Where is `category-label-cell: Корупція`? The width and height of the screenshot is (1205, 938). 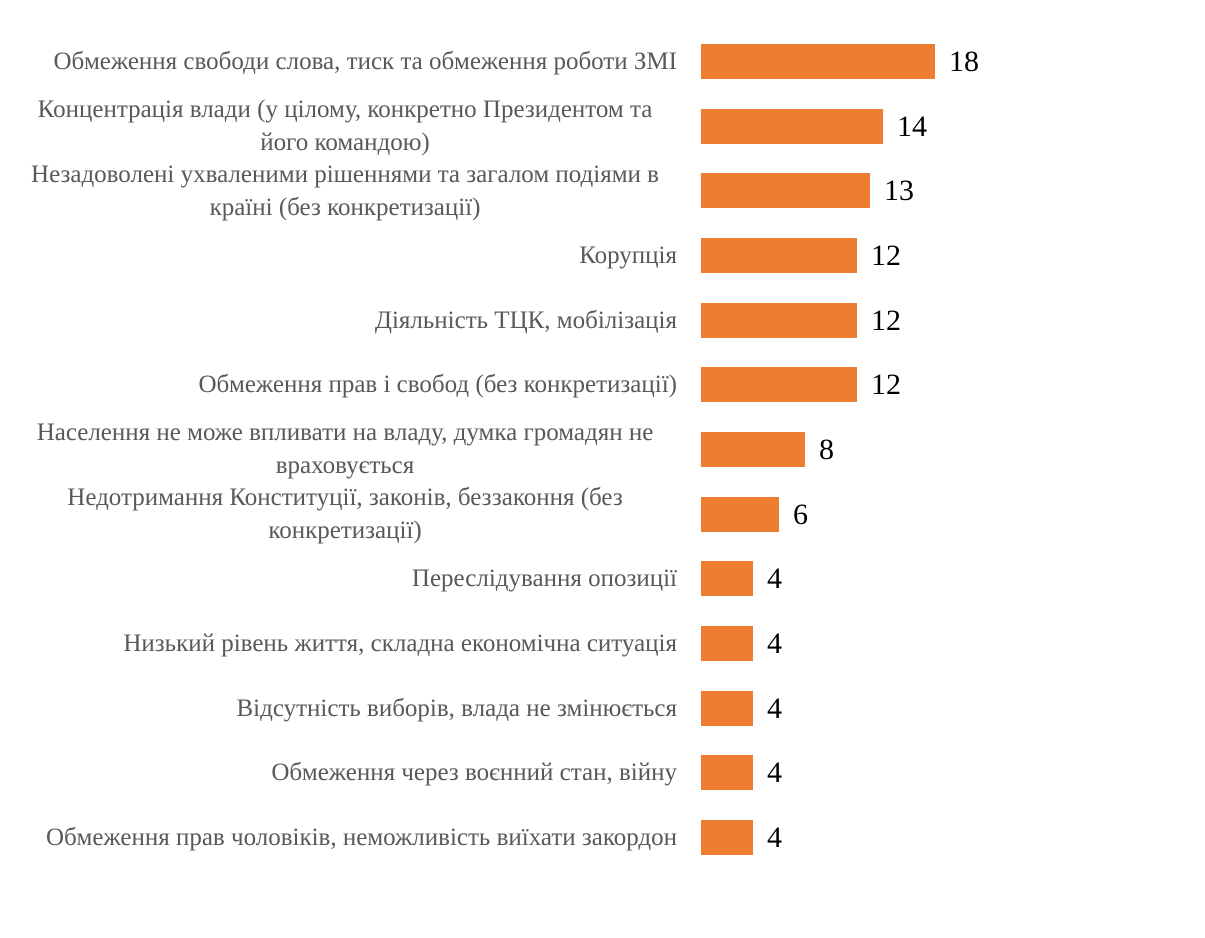 category-label-cell: Корупція is located at coordinates (338, 255).